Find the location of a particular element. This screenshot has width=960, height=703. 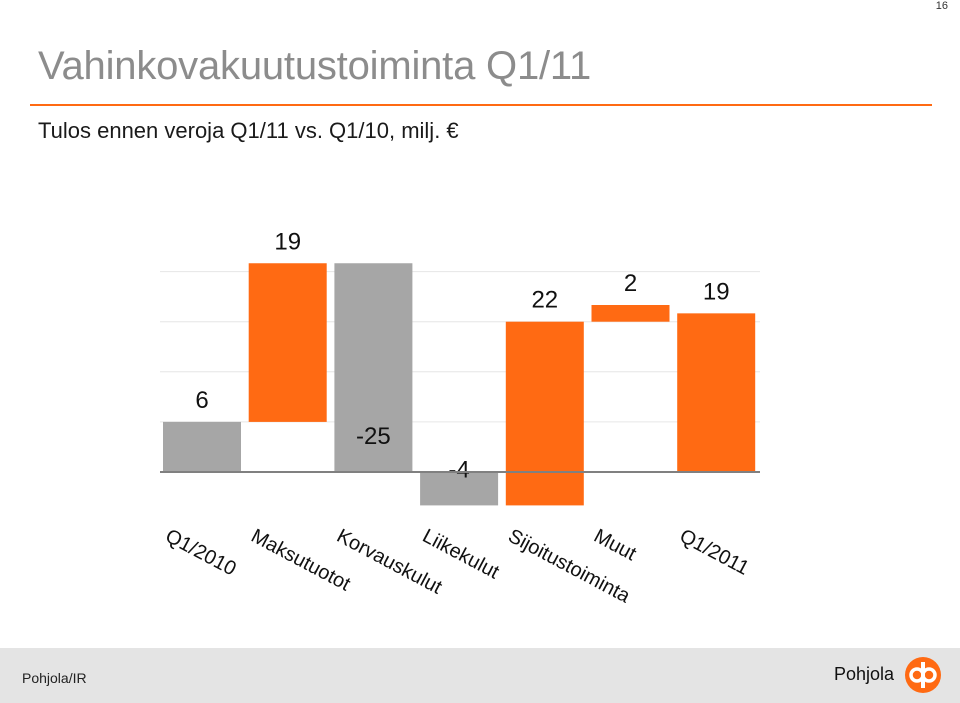

data-label-3: -4 is located at coordinates (458, 469).